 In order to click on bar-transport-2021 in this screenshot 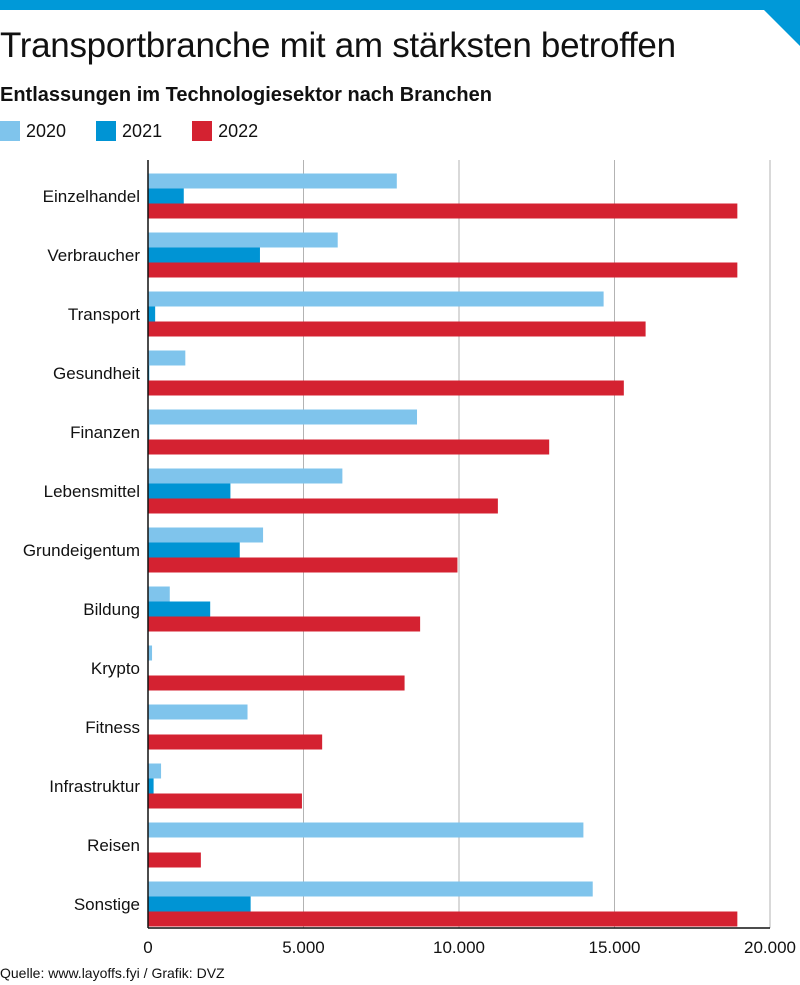, I will do `click(152, 314)`.